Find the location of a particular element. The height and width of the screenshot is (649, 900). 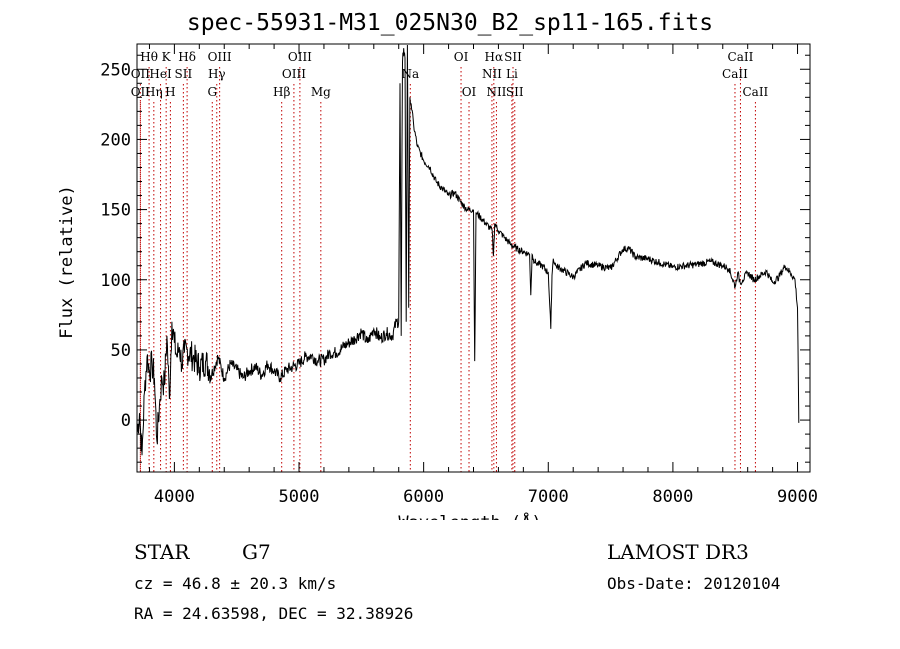

coordinates: RA = 24.63598, DEC = 32.38926 is located at coordinates (274, 613).